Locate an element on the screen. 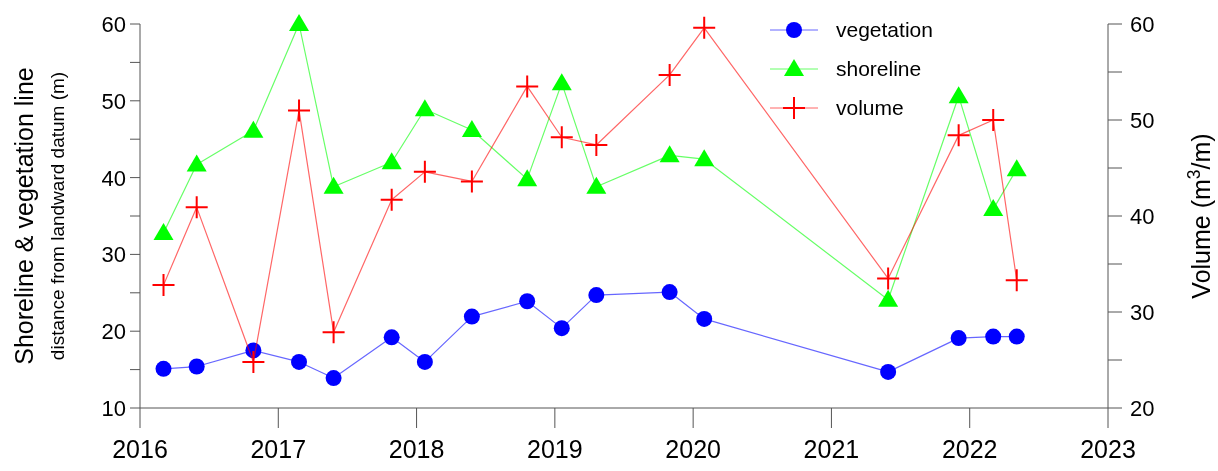 Image resolution: width=1218 pixels, height=471 pixels. legend-label: shoreline is located at coordinates (879, 68).